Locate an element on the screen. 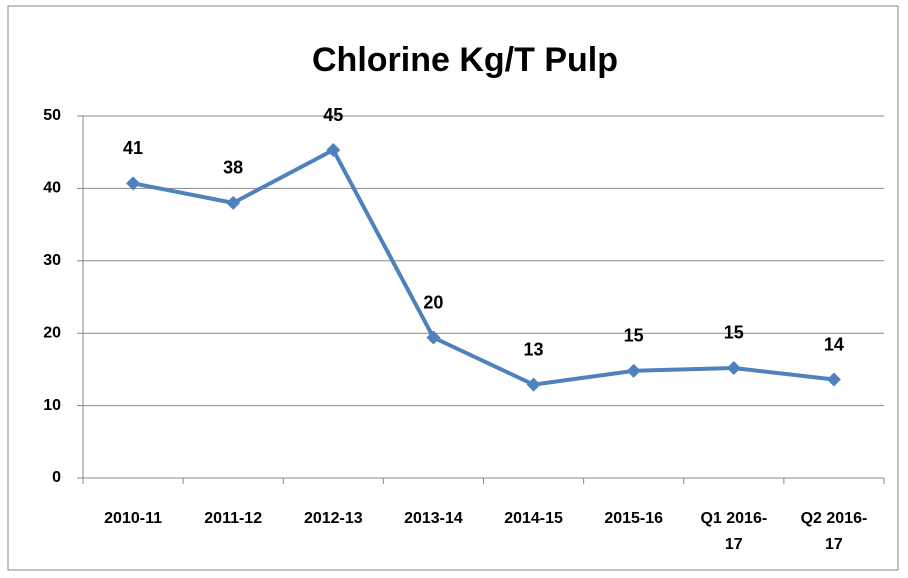 The image size is (908, 578). x-tick-label: Q1 2016-17 is located at coordinates (734, 531).